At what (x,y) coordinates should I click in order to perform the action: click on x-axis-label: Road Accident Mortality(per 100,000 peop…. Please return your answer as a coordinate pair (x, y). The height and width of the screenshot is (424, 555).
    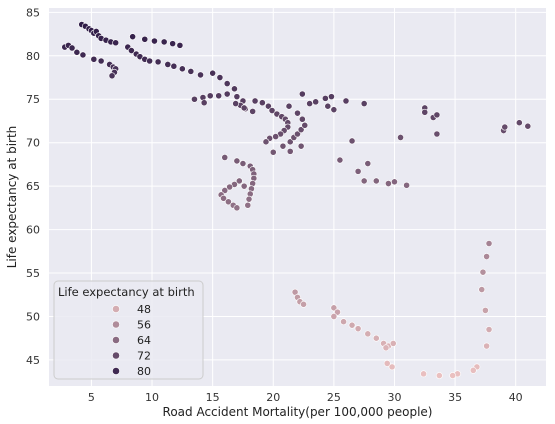
    Looking at the image, I should click on (298, 412).